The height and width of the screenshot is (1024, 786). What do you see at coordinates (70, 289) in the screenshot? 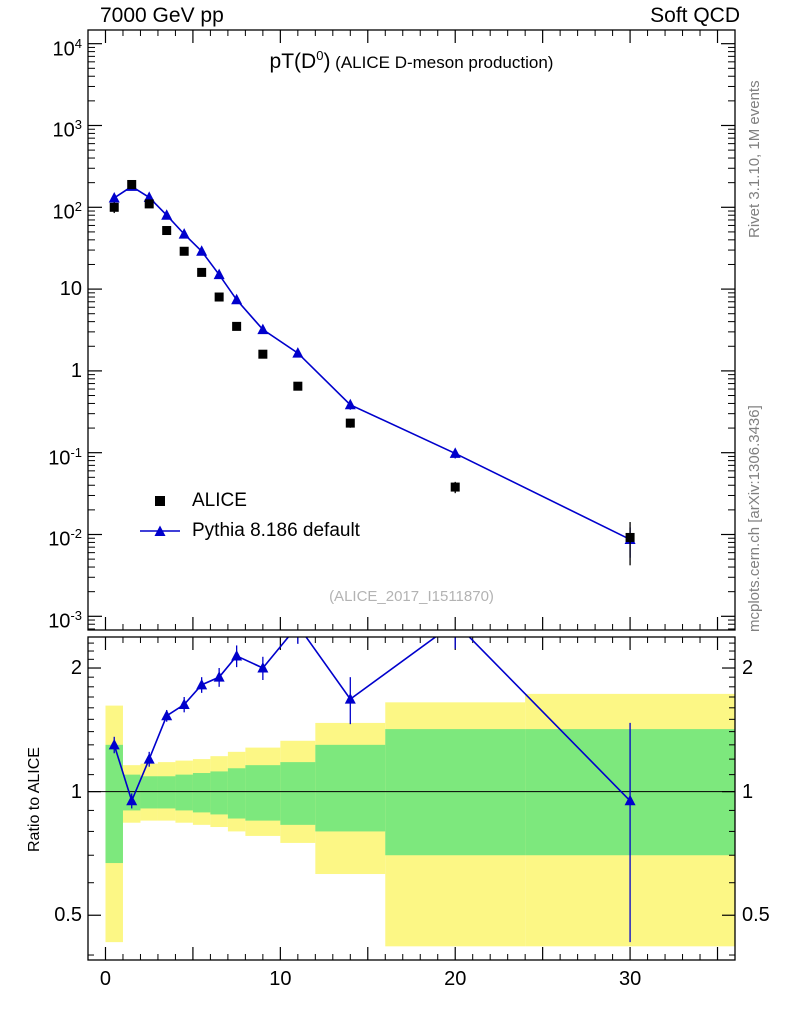
I see `main-ytick-label: 10` at bounding box center [70, 289].